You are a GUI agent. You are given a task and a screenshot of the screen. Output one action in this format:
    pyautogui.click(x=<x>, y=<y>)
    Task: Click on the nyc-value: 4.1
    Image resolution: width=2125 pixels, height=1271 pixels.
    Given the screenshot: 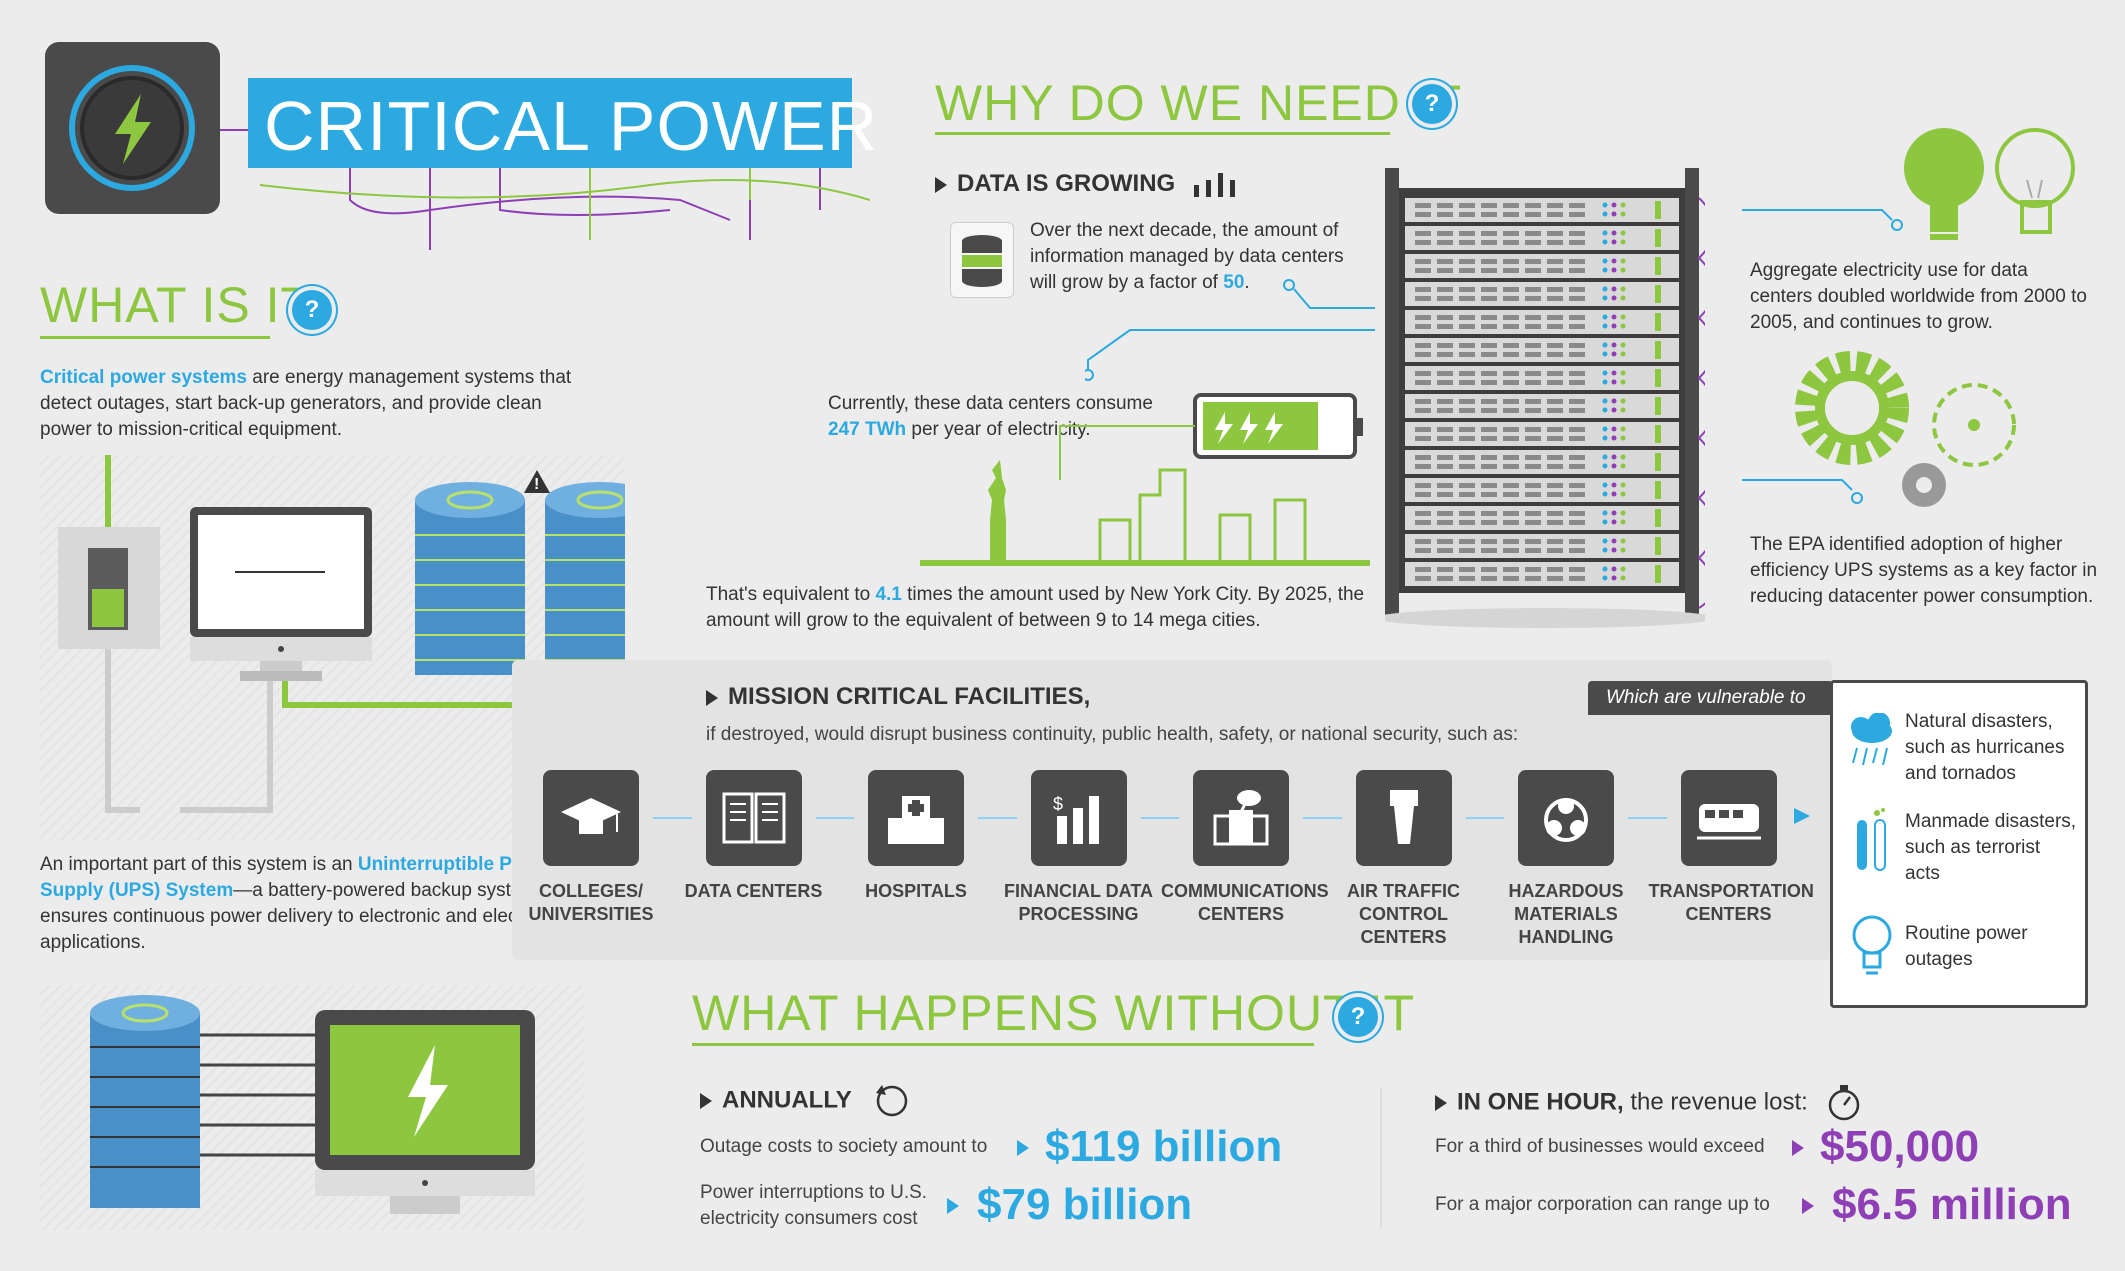 What is the action you would take?
    pyautogui.click(x=888, y=594)
    